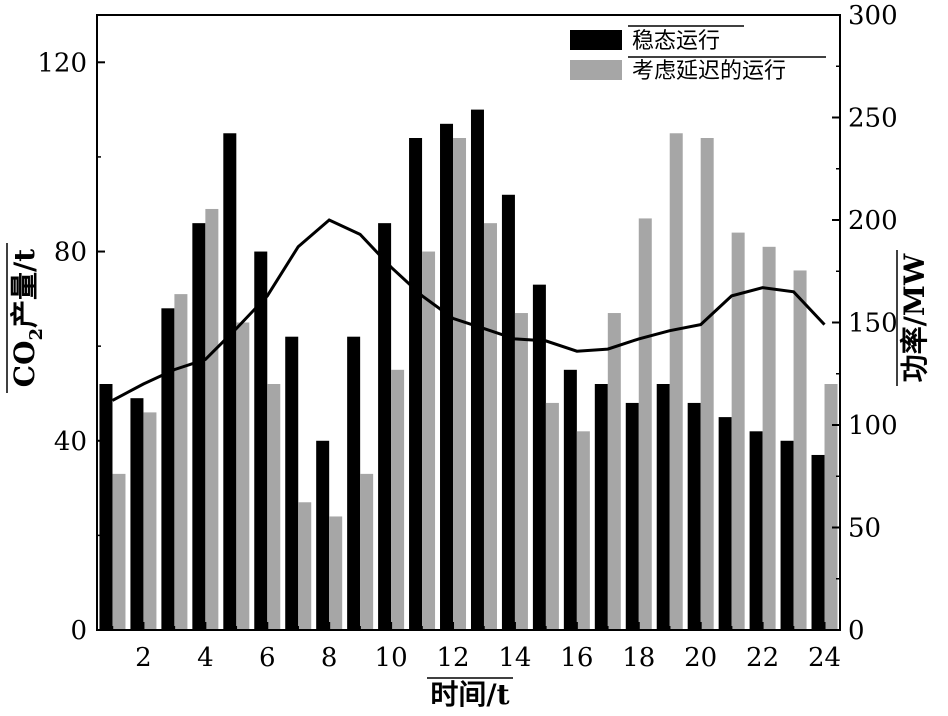 Image resolution: width=948 pixels, height=716 pixels. I want to click on left-y-tick-label: 80, so click(70, 253).